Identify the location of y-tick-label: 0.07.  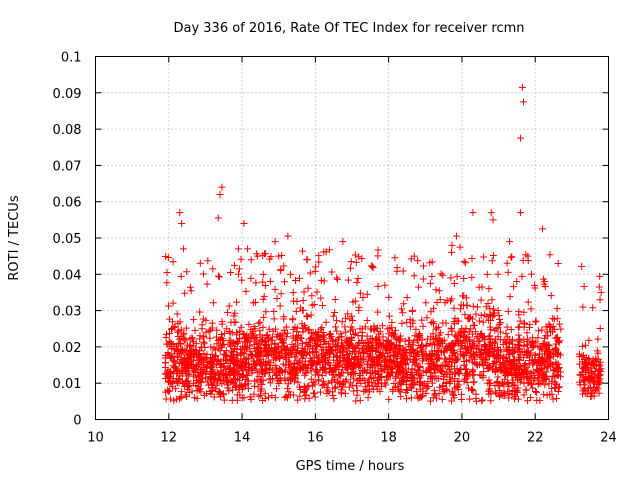
(67, 166).